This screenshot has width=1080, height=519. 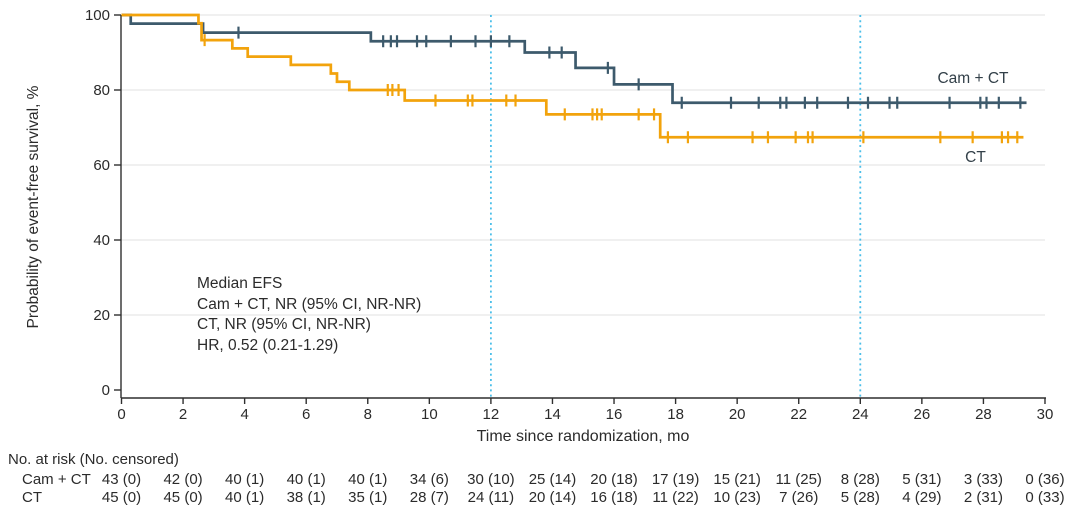 I want to click on risk-cell: 5 (28), so click(x=860, y=497).